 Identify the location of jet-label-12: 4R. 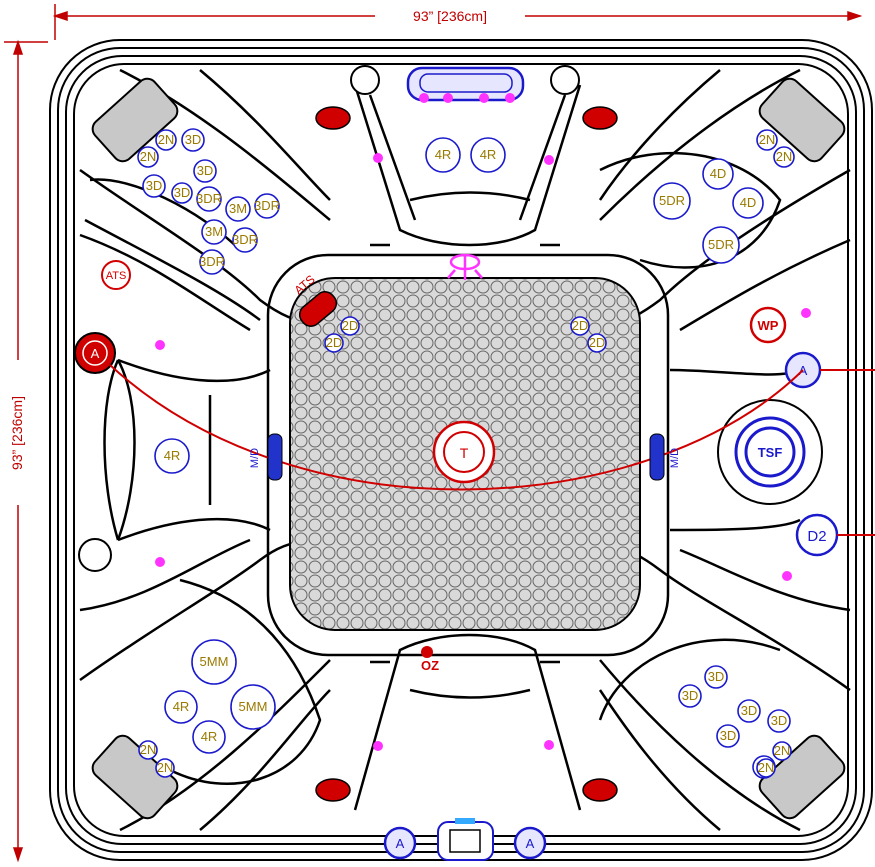
(443, 154).